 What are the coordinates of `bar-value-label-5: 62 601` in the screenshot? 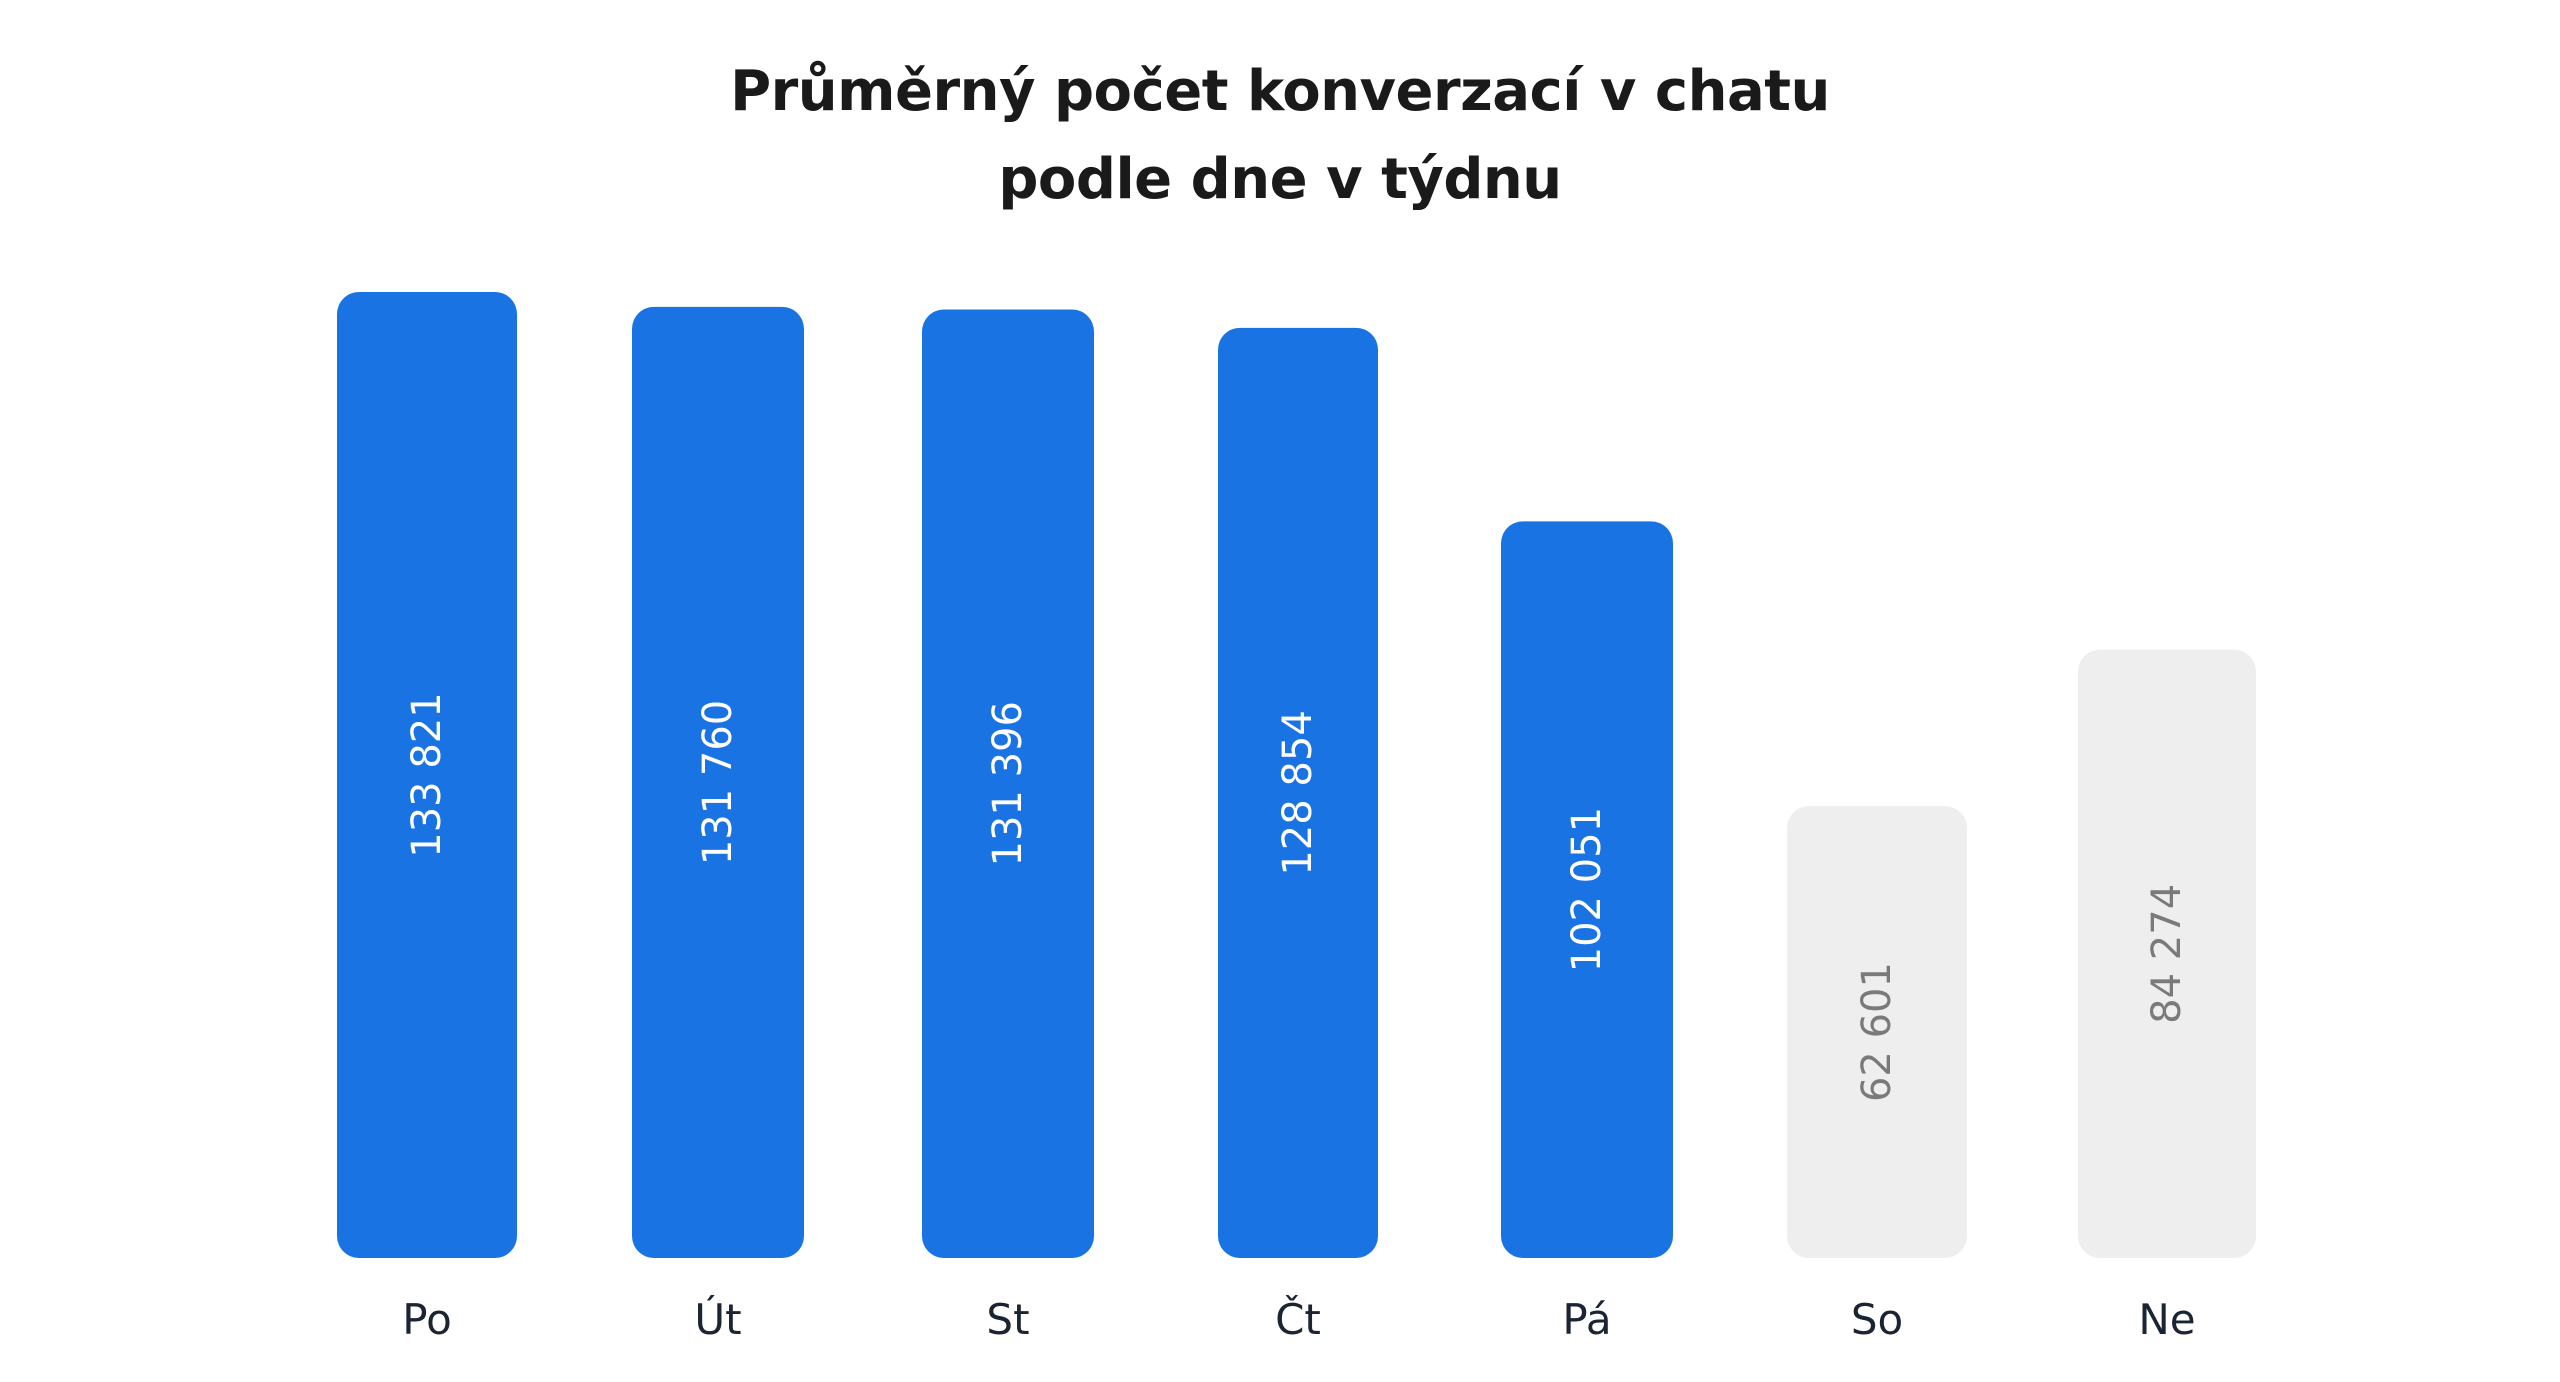 It's located at (1877, 1032).